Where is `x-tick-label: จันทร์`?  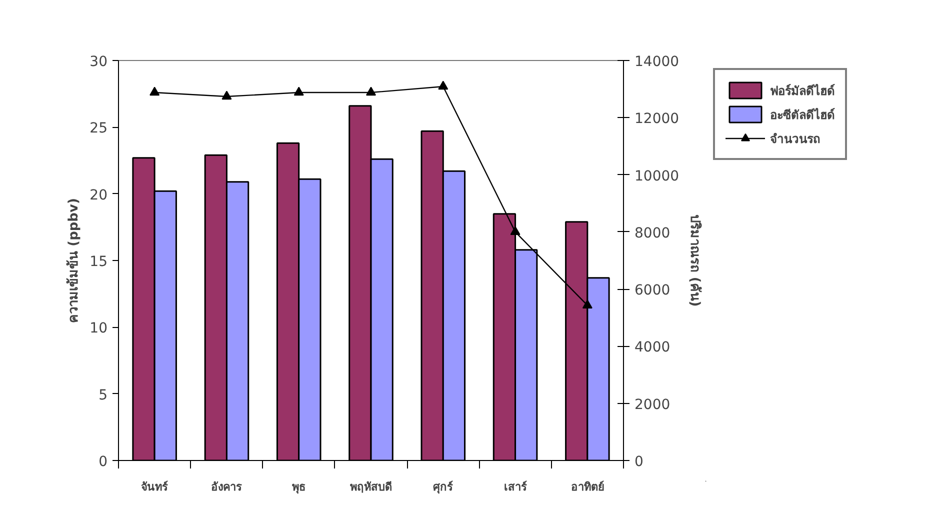 x-tick-label: จันทร์ is located at coordinates (154, 487).